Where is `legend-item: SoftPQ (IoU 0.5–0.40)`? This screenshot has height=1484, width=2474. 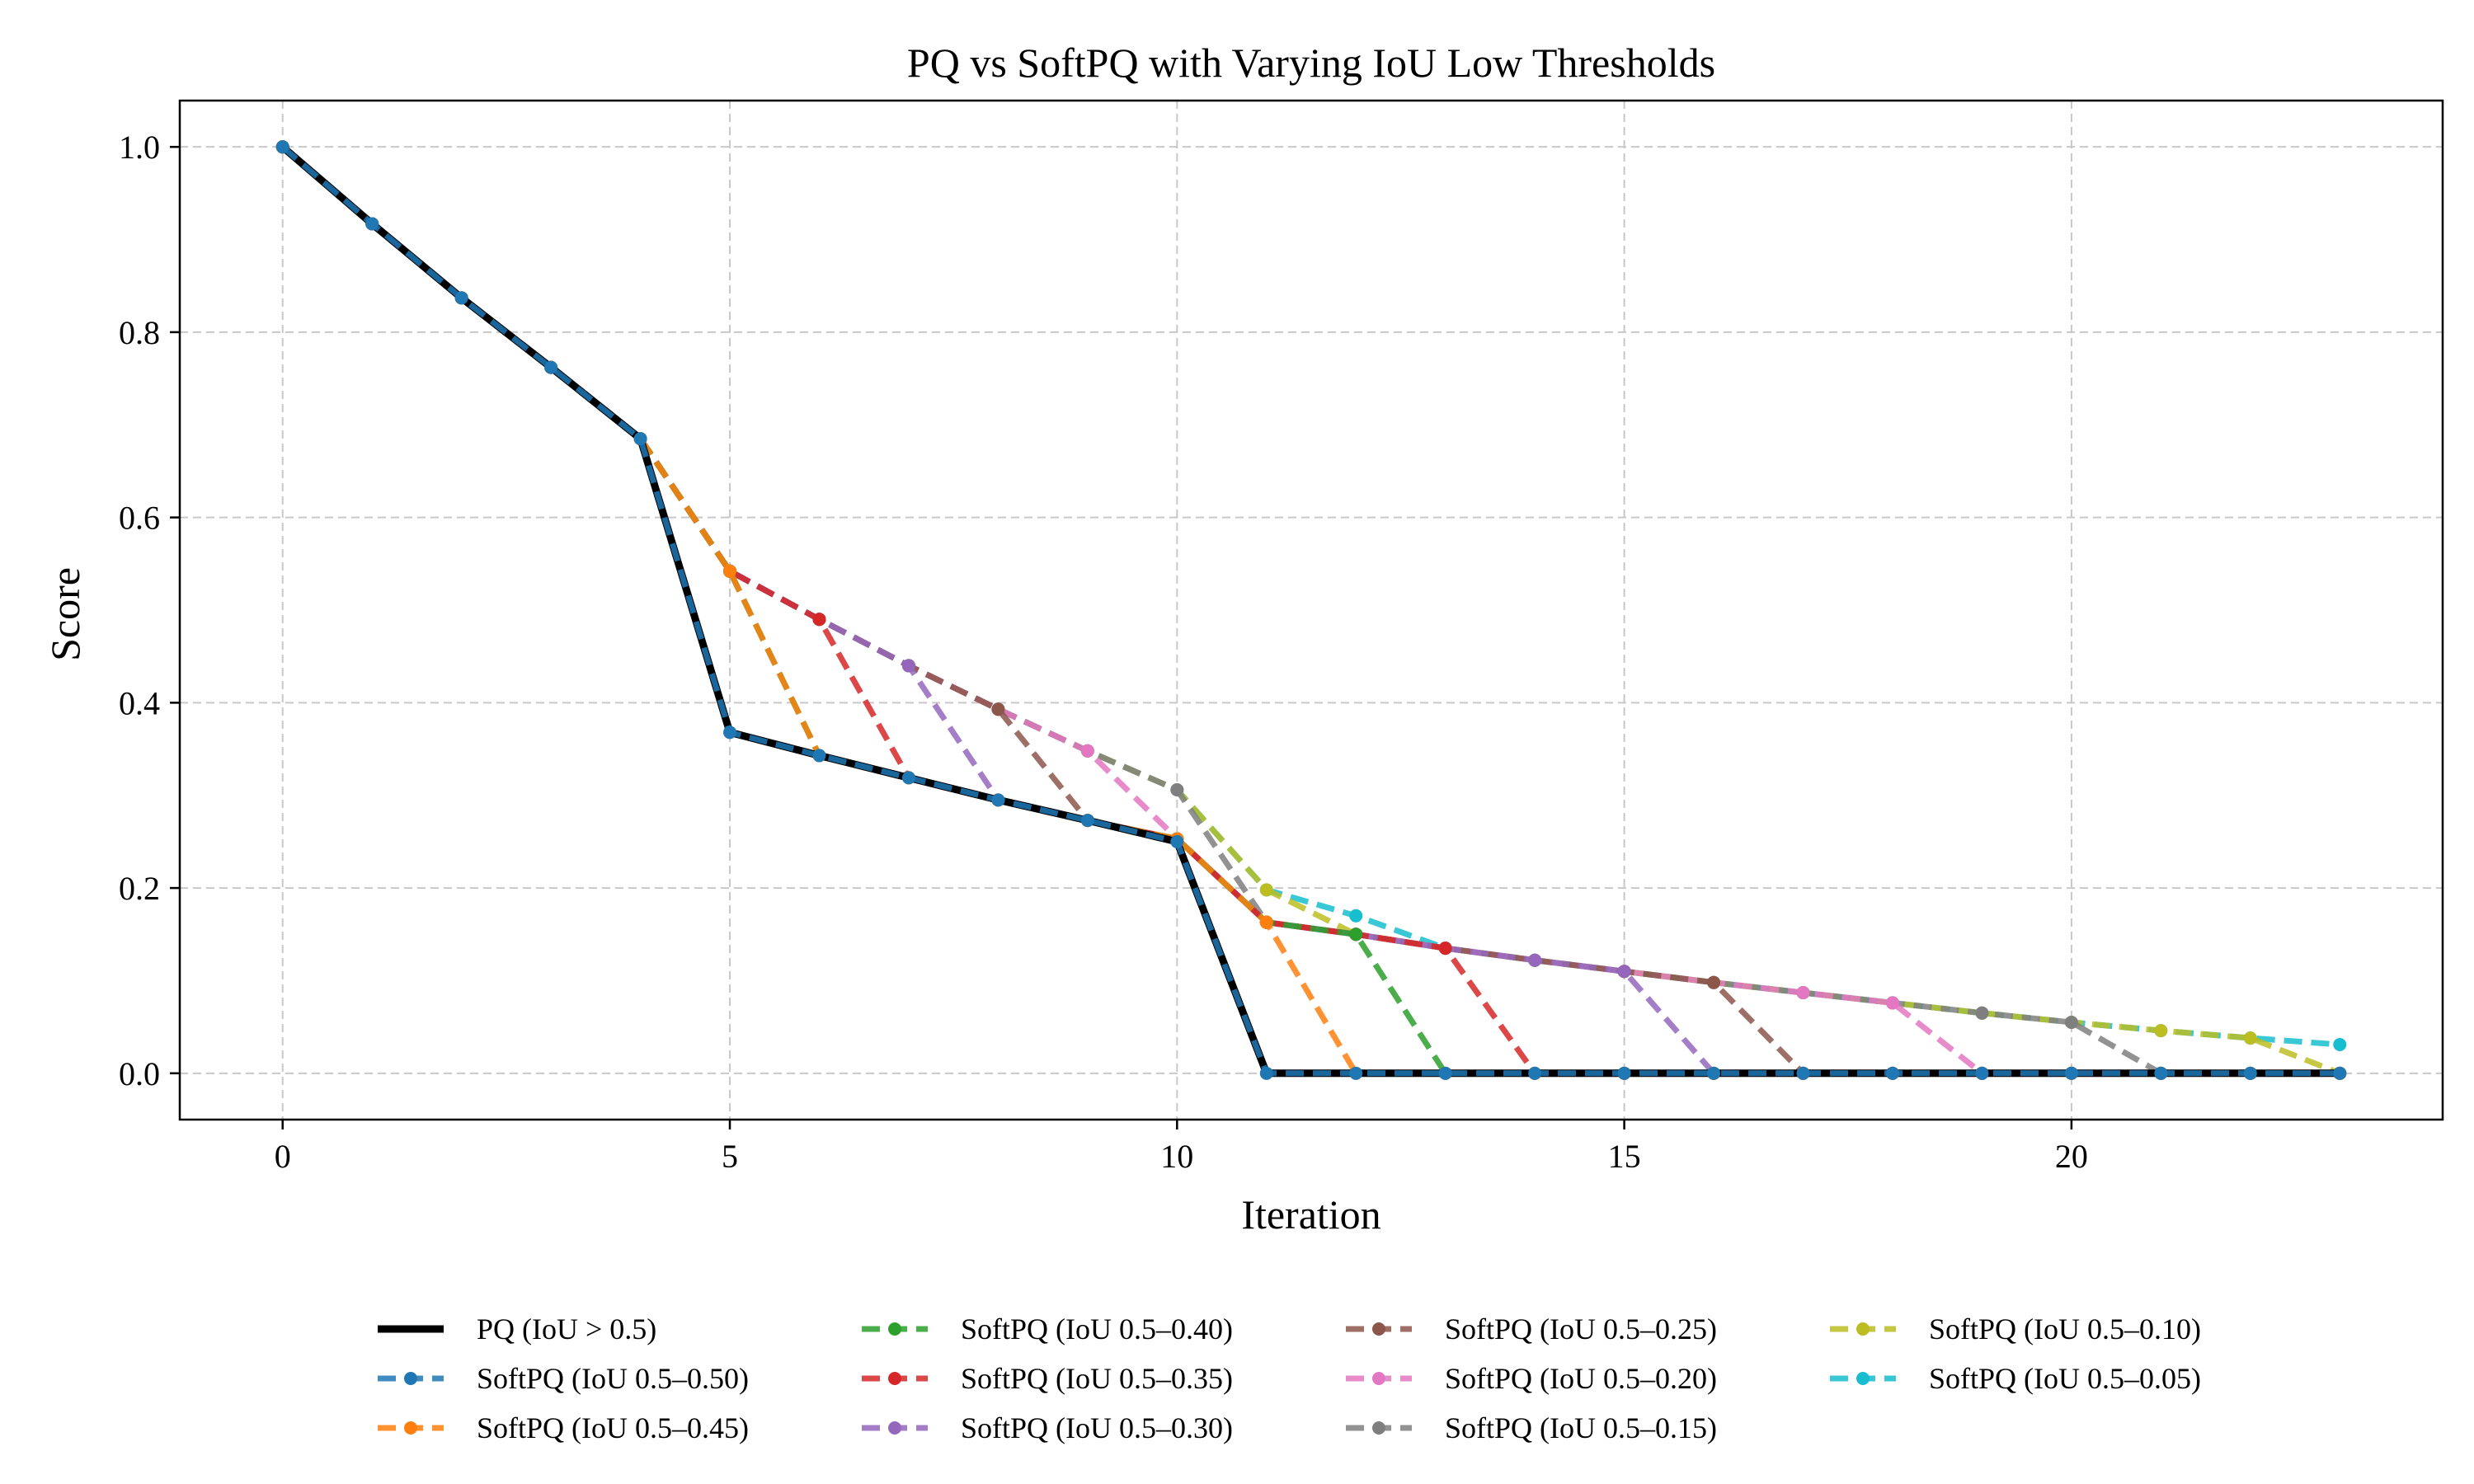 legend-item: SoftPQ (IoU 0.5–0.40) is located at coordinates (1047, 1329).